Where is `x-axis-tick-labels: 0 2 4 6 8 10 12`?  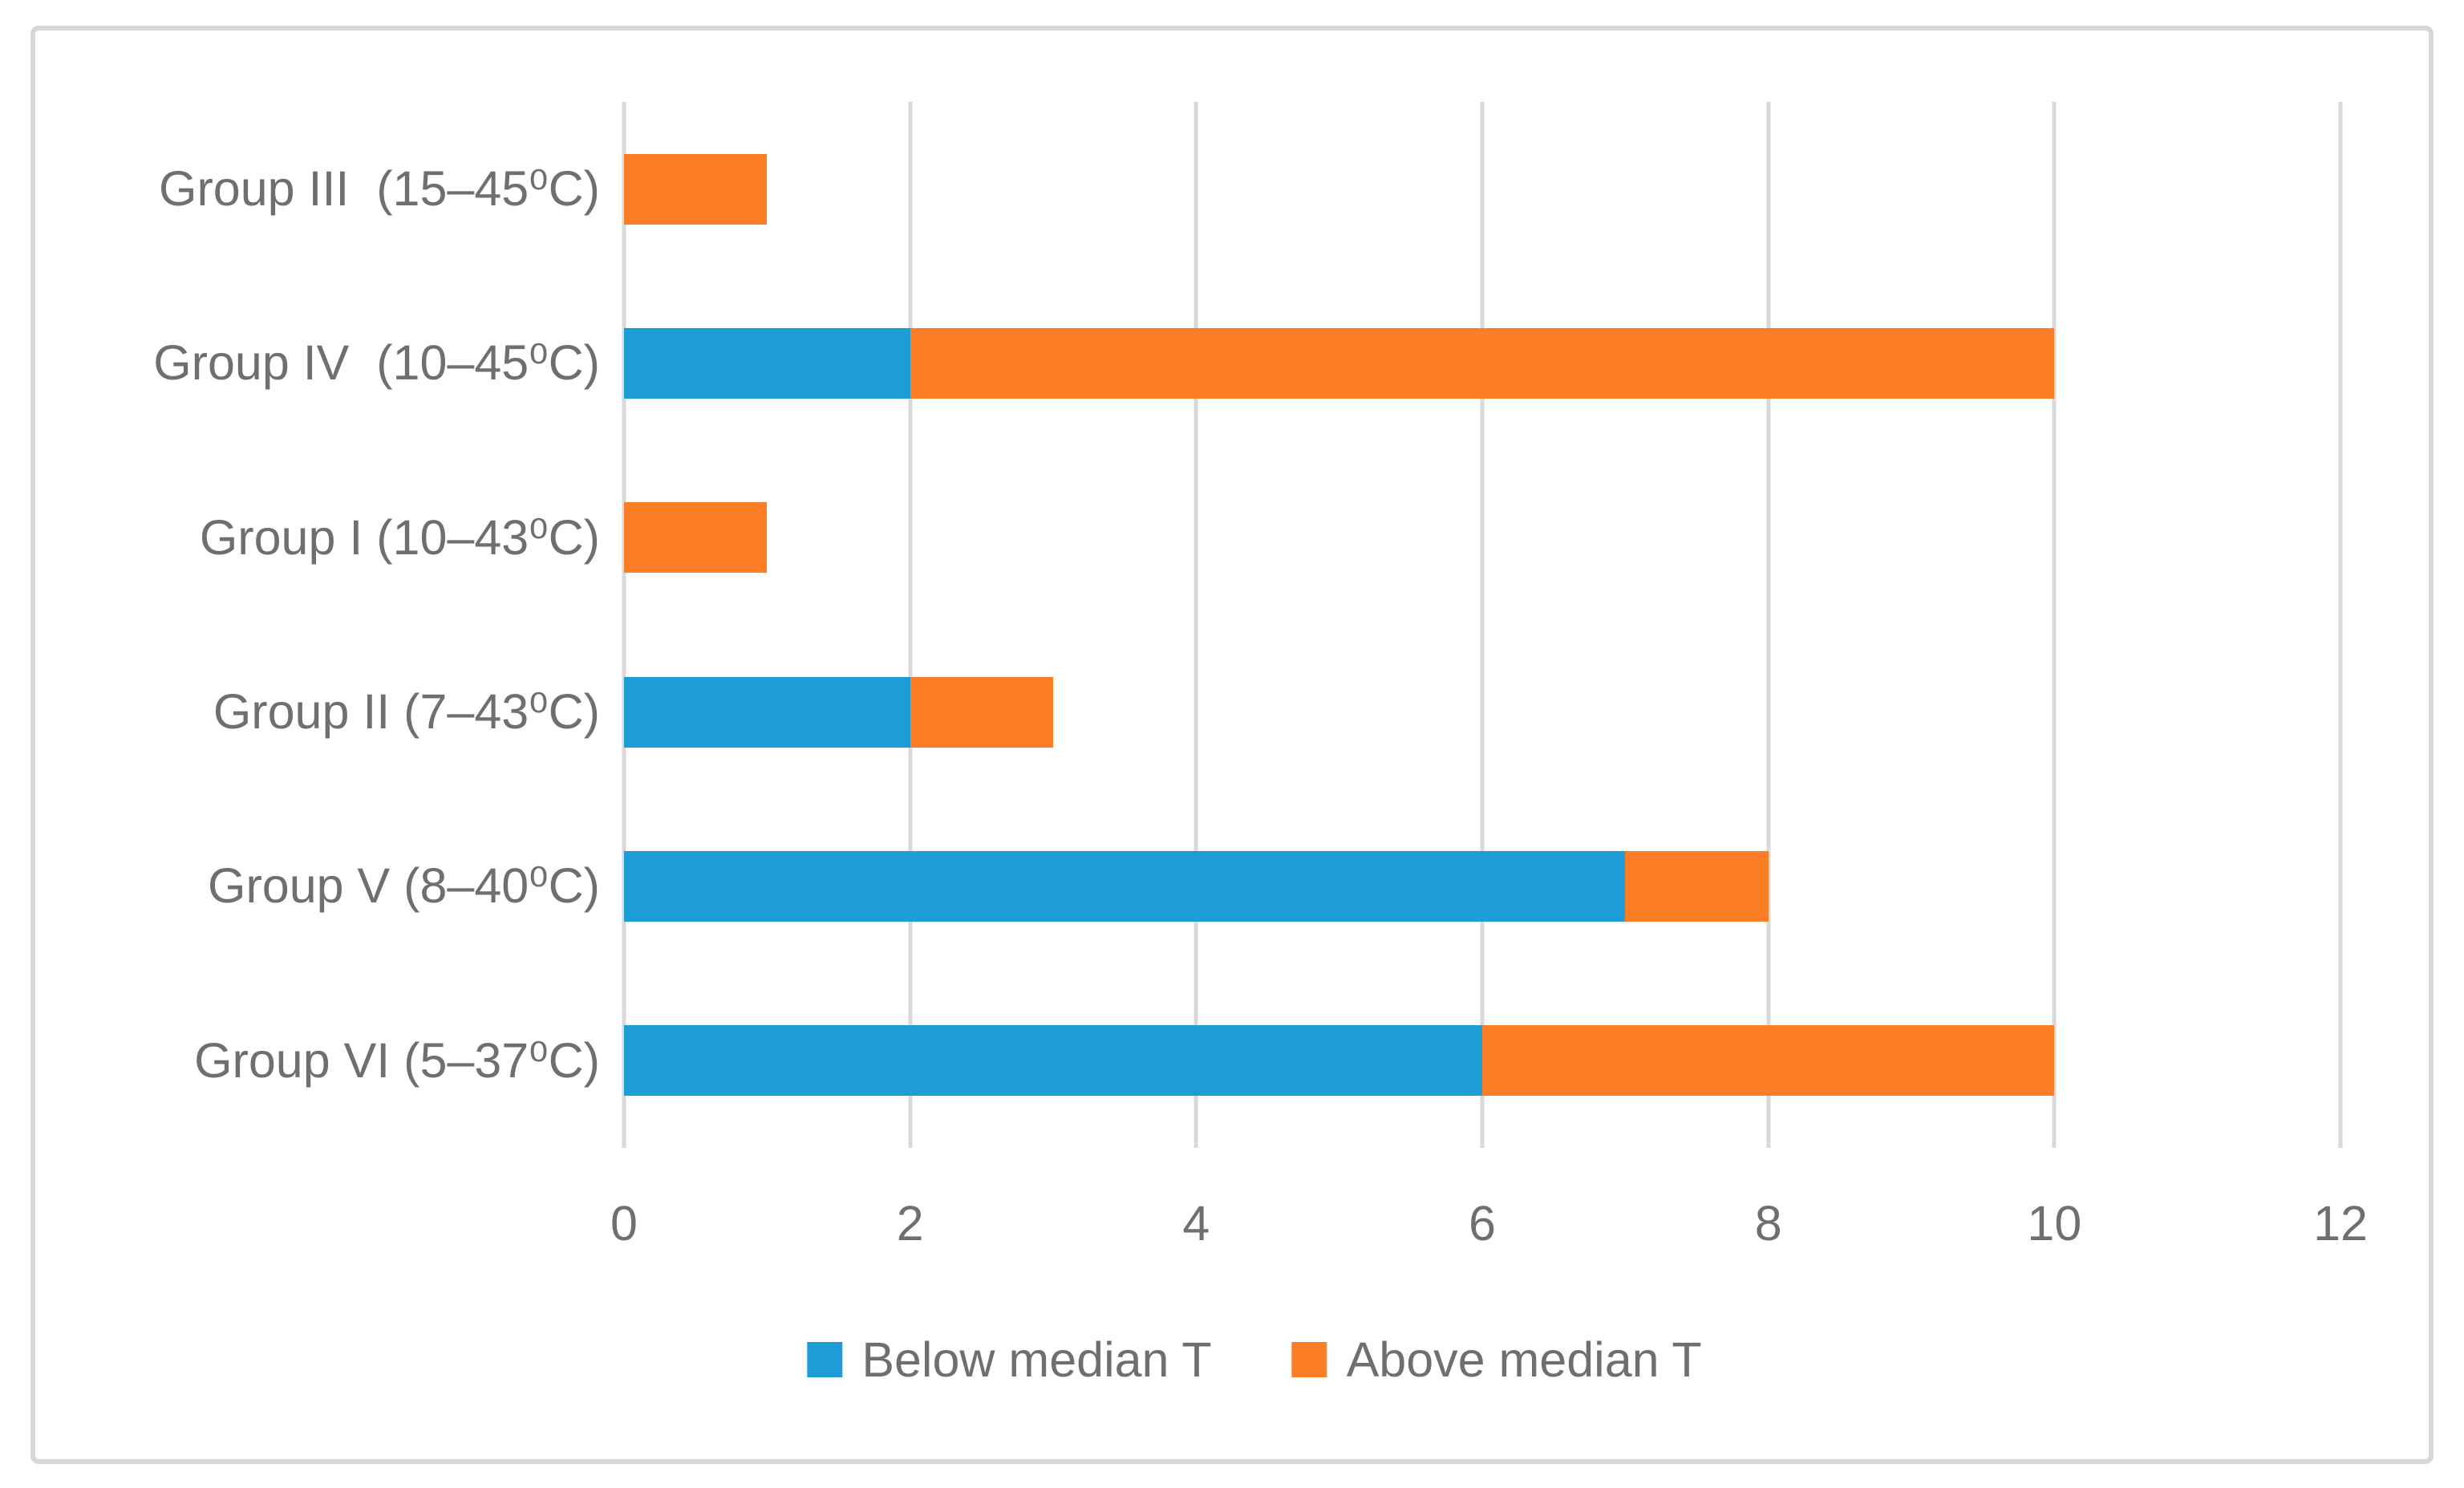
x-axis-tick-labels: 0 2 4 6 8 10 12 is located at coordinates (1489, 1227).